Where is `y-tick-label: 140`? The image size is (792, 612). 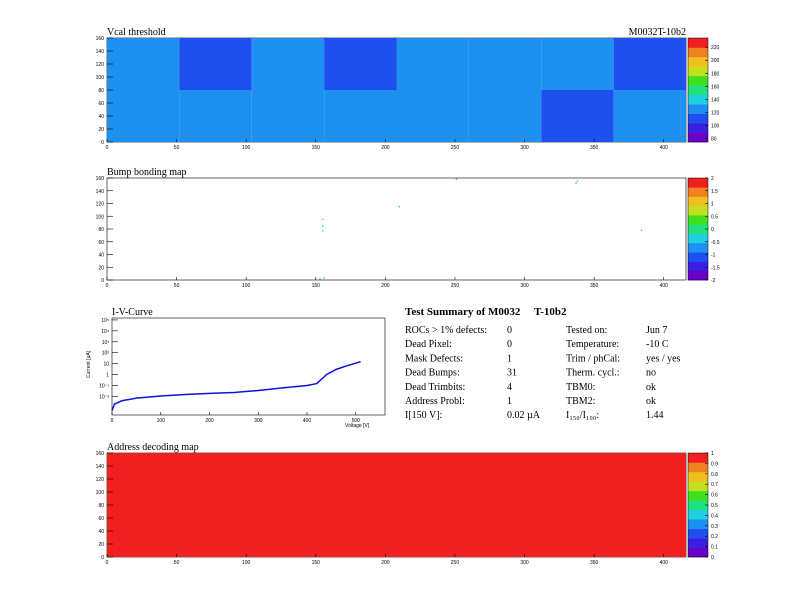 y-tick-label: 140 is located at coordinates (100, 192).